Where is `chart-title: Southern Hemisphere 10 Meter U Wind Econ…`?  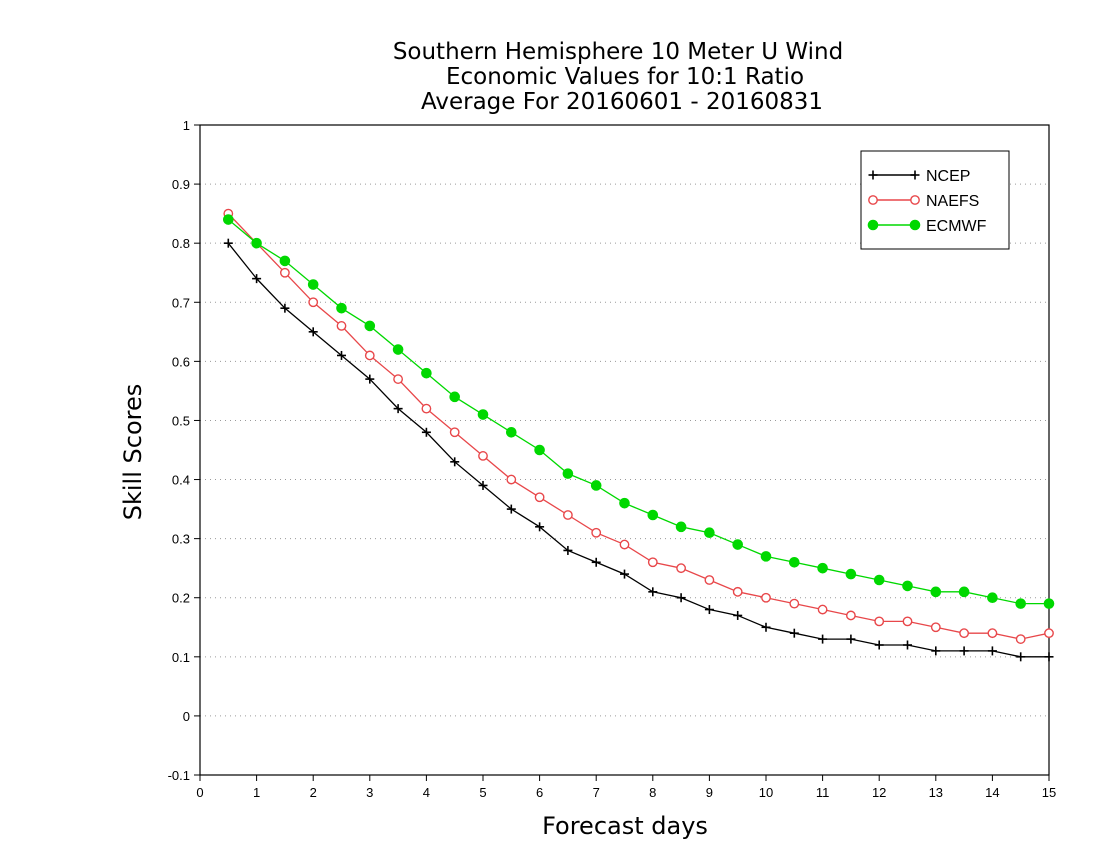
chart-title: Southern Hemisphere 10 Meter U Wind Econ… is located at coordinates (618, 77).